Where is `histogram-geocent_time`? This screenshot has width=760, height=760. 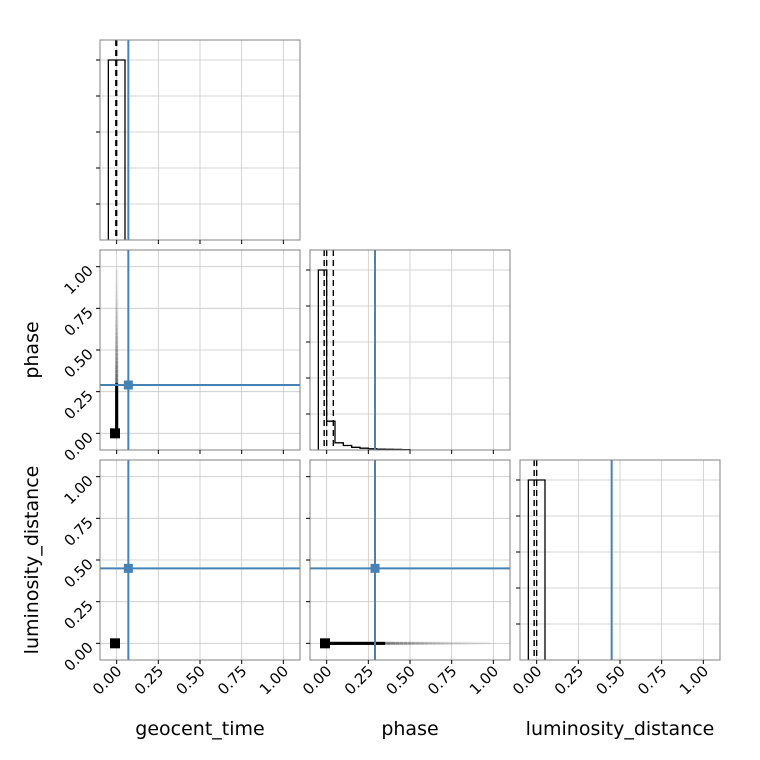
histogram-geocent_time is located at coordinates (198, 141).